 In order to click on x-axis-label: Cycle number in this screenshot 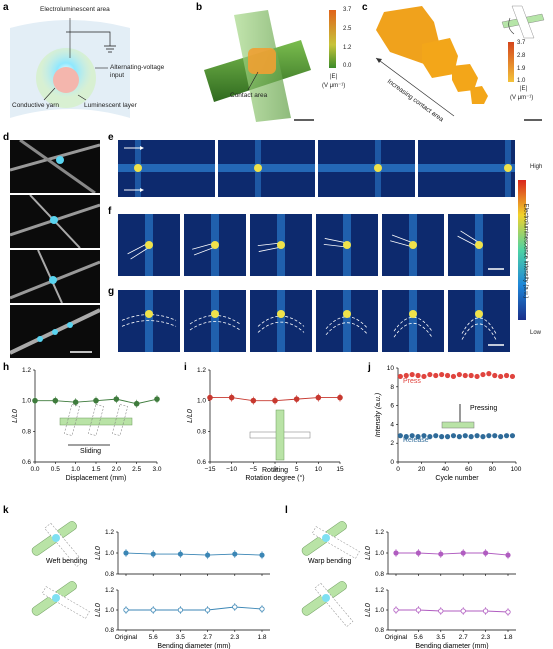, I will do `click(457, 478)`.